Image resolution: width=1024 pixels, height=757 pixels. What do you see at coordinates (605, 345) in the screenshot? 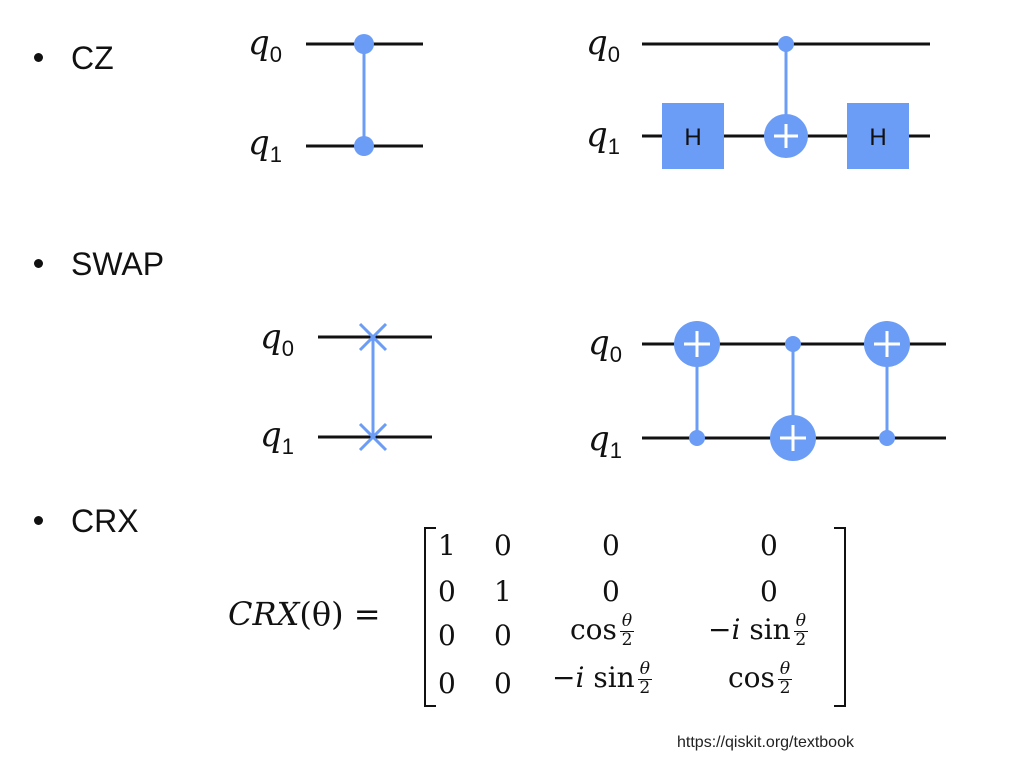
I see `swap-right-q0-label: q0` at bounding box center [605, 345].